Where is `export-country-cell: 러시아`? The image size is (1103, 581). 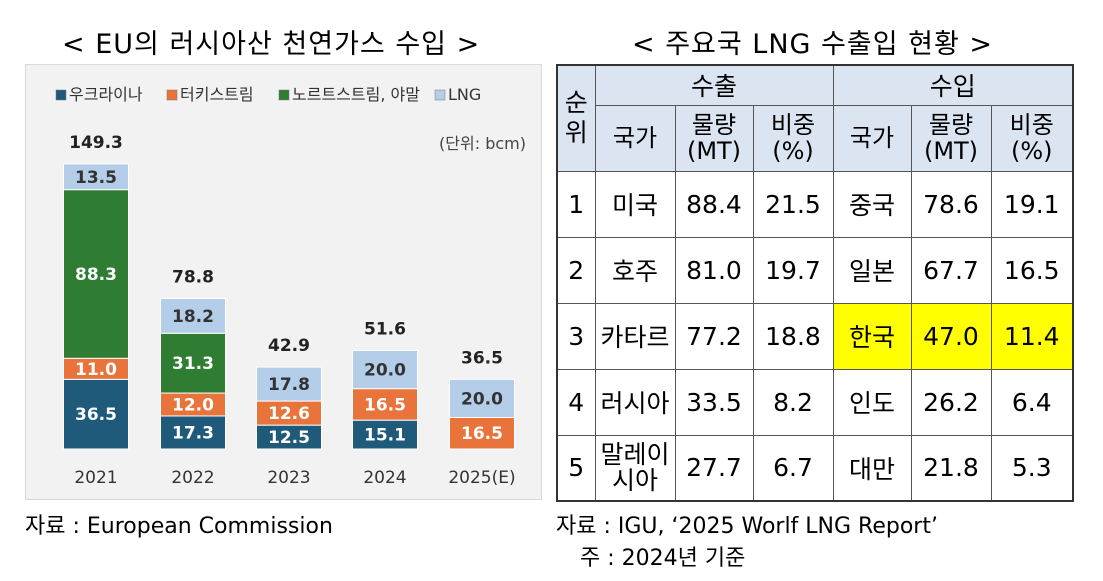 export-country-cell: 러시아 is located at coordinates (635, 402).